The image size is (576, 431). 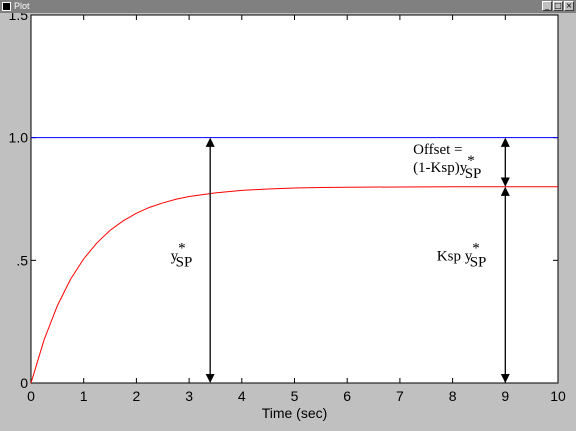 What do you see at coordinates (558, 396) in the screenshot?
I see `x-tick-label: 10` at bounding box center [558, 396].